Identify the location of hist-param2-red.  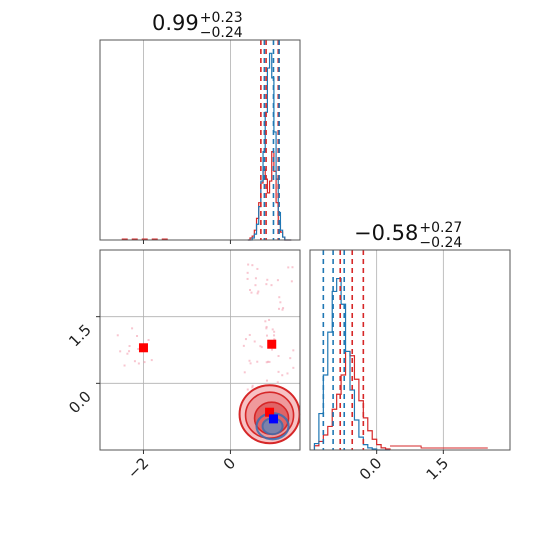
(352, 400).